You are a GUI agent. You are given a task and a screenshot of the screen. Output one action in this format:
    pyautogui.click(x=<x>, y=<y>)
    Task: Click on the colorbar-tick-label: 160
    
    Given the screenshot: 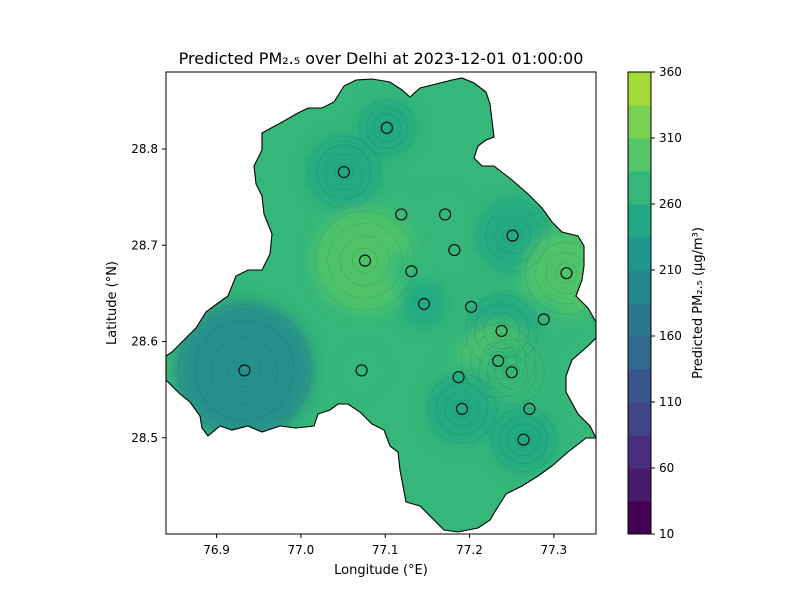 What is the action you would take?
    pyautogui.click(x=670, y=336)
    